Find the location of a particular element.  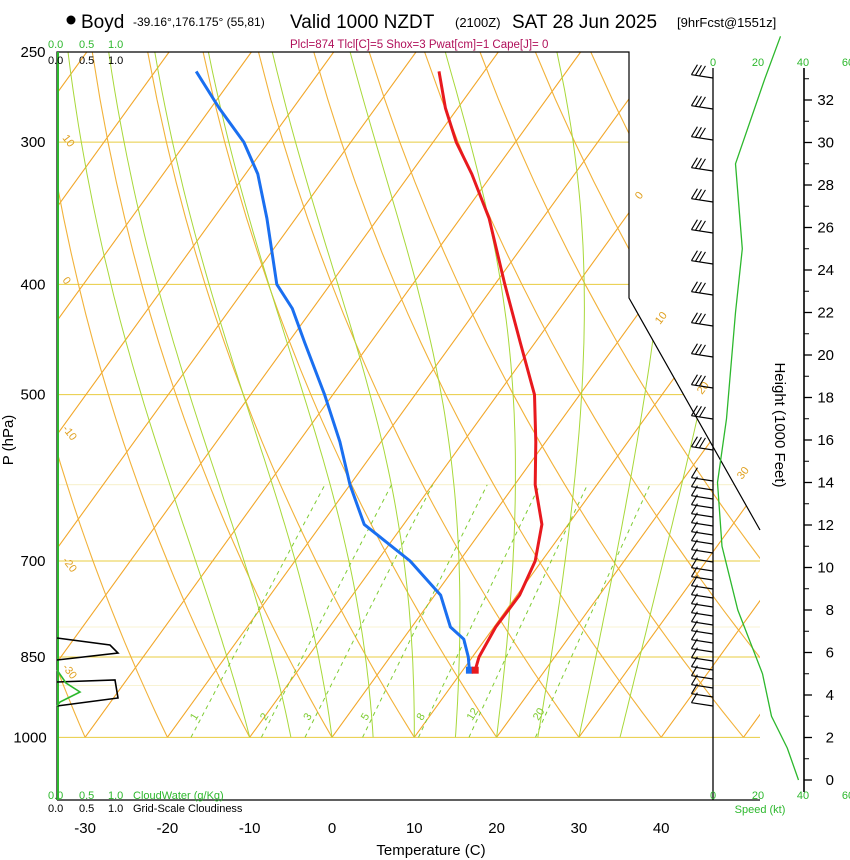

cloudiness-label: Grid-Scale Cloudiness is located at coordinates (188, 809).